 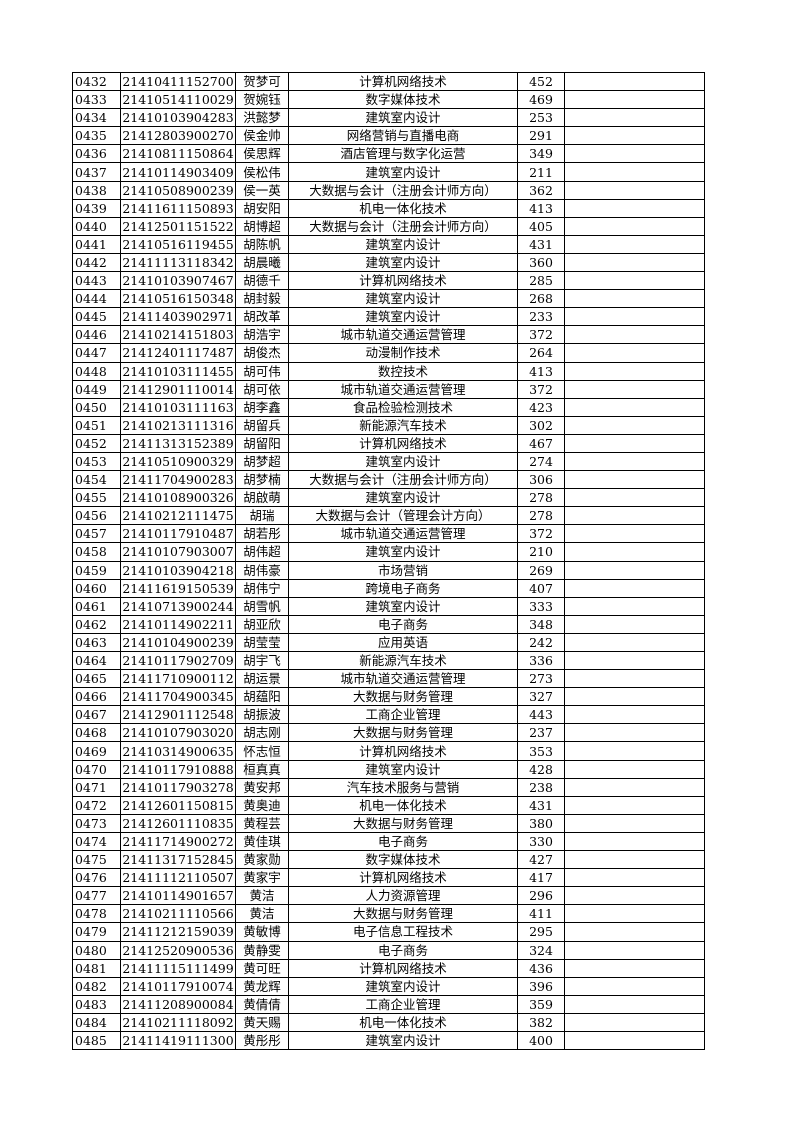 I want to click on name-cell: 桓真真, so click(x=262, y=769).